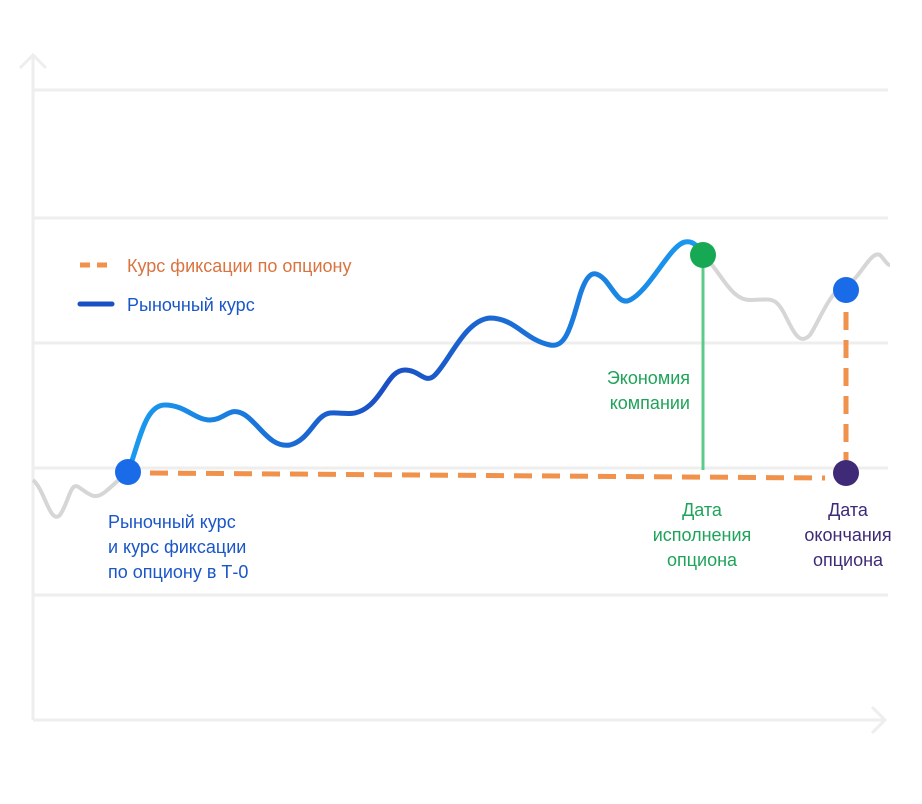 The image size is (922, 804). What do you see at coordinates (487, 475) in the screenshot?
I see `strike-line` at bounding box center [487, 475].